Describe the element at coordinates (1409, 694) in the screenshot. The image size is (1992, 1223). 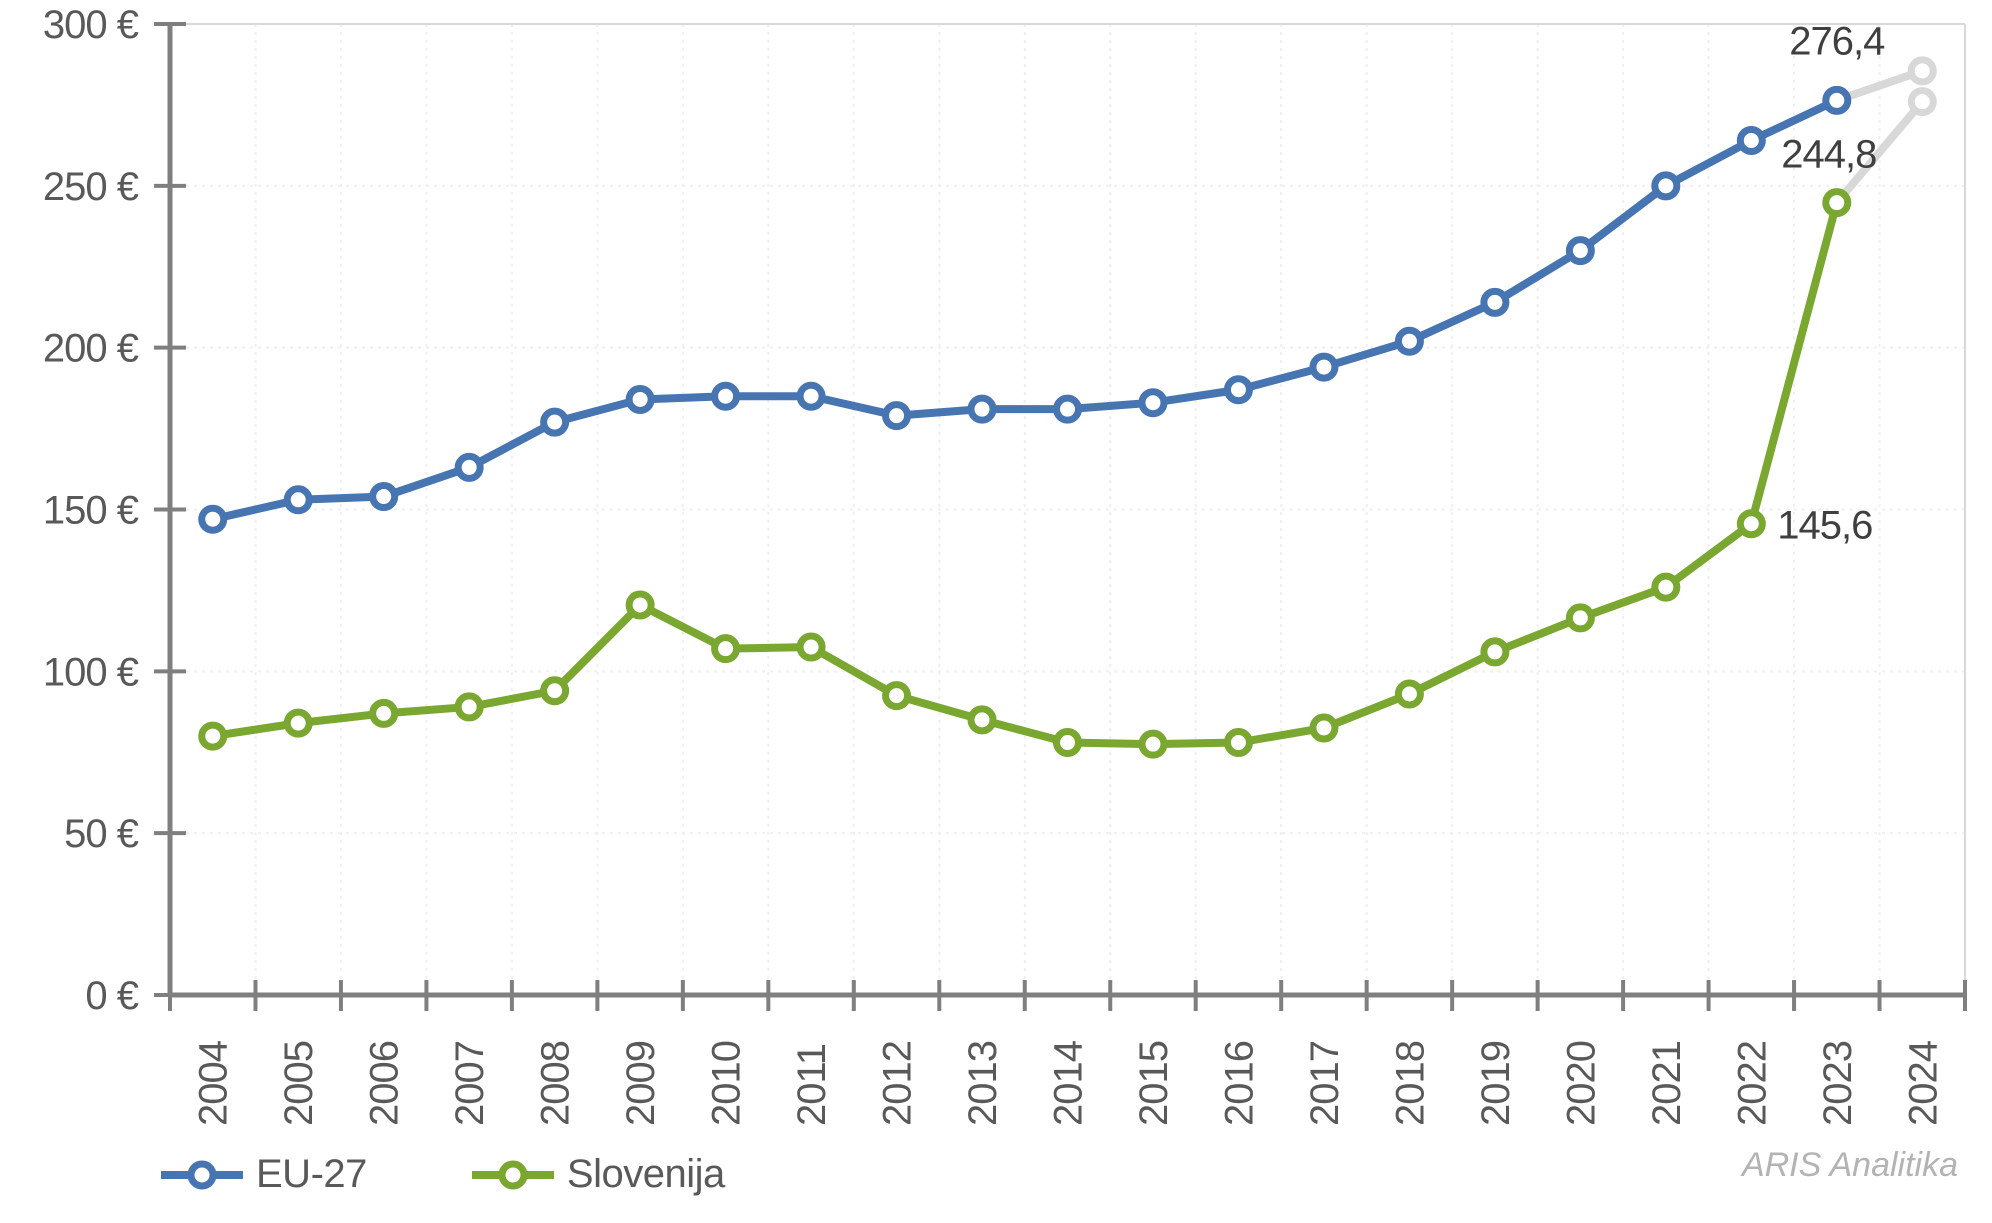
I see `data-point-Slovenija-2018` at that location.